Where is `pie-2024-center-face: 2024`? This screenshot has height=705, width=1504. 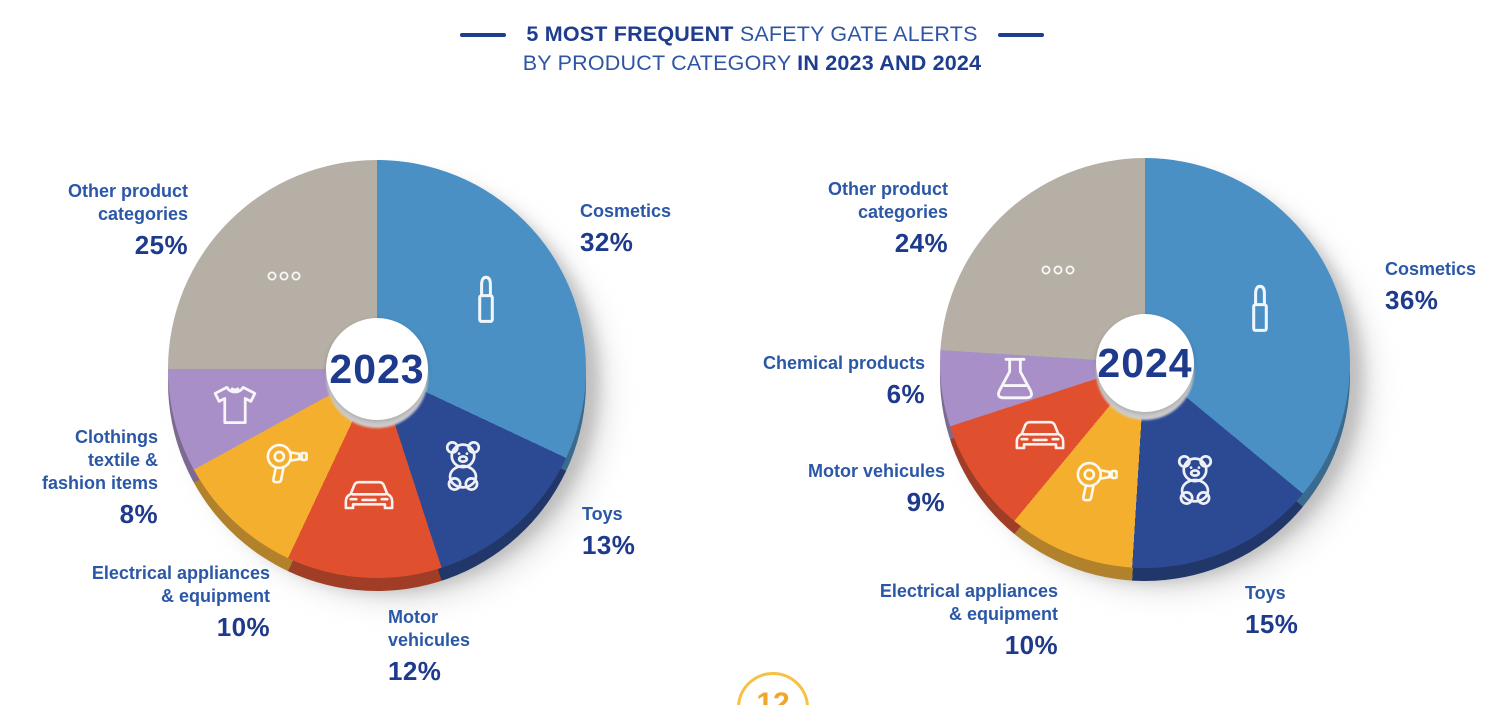 pie-2024-center-face: 2024 is located at coordinates (1145, 363).